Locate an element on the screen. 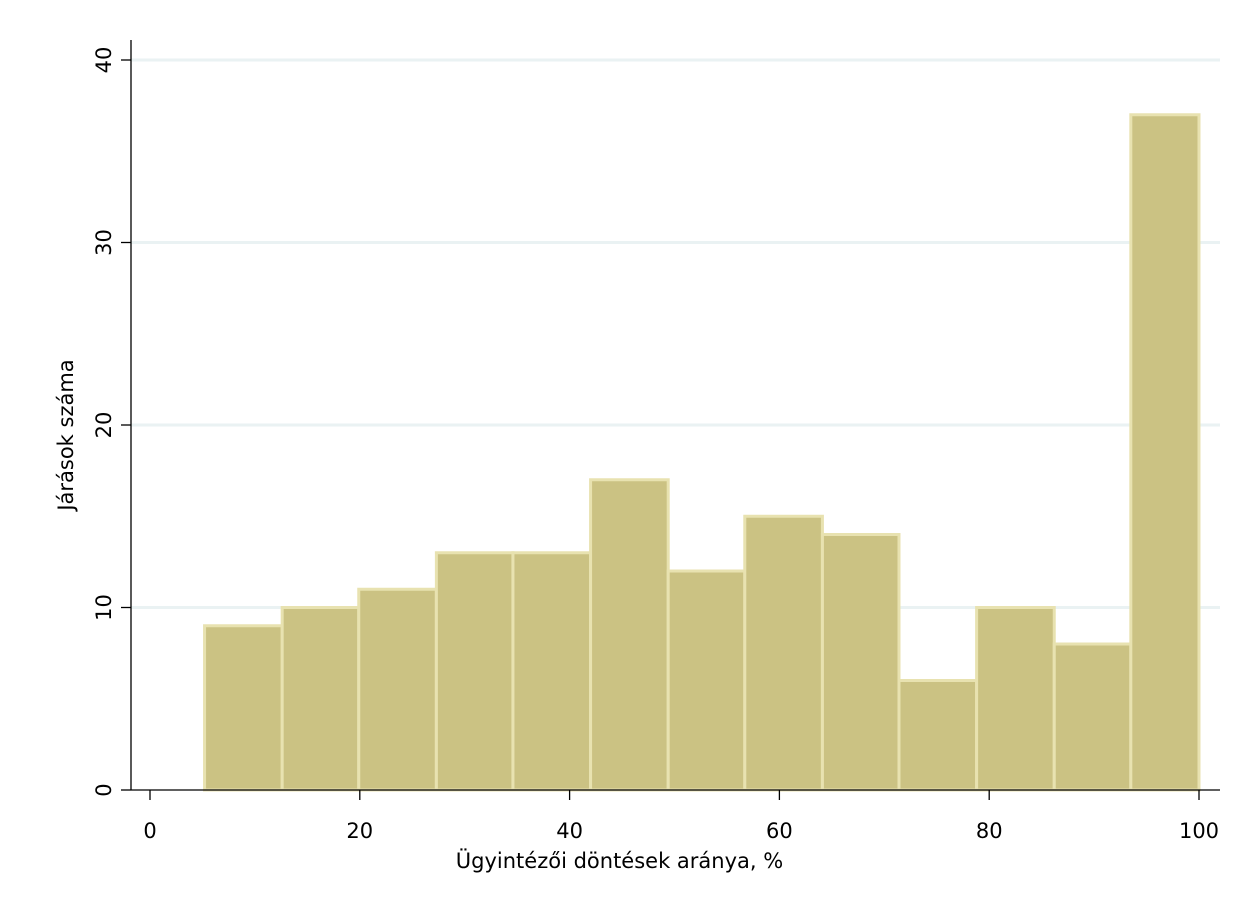 The height and width of the screenshot is (907, 1235). x-tick-label-20: 20 is located at coordinates (359, 831).